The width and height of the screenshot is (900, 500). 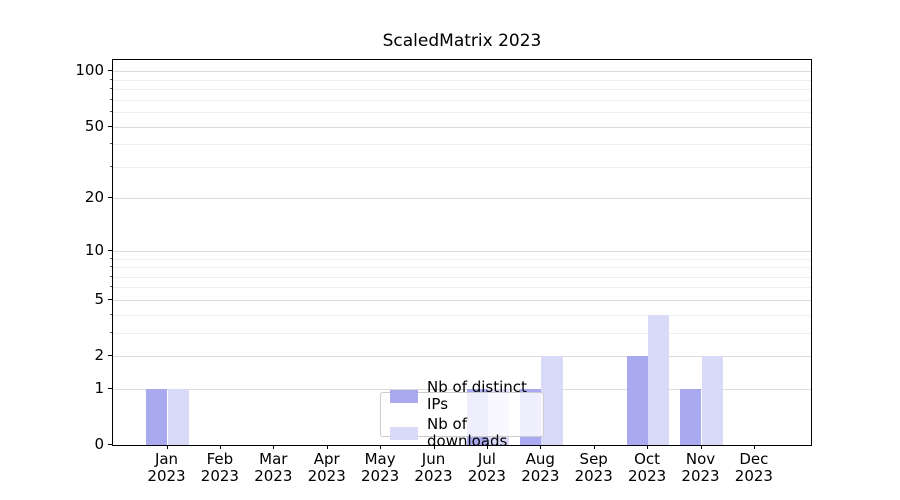 I want to click on chart-title: ScaledMatrix 2023, so click(x=462, y=41).